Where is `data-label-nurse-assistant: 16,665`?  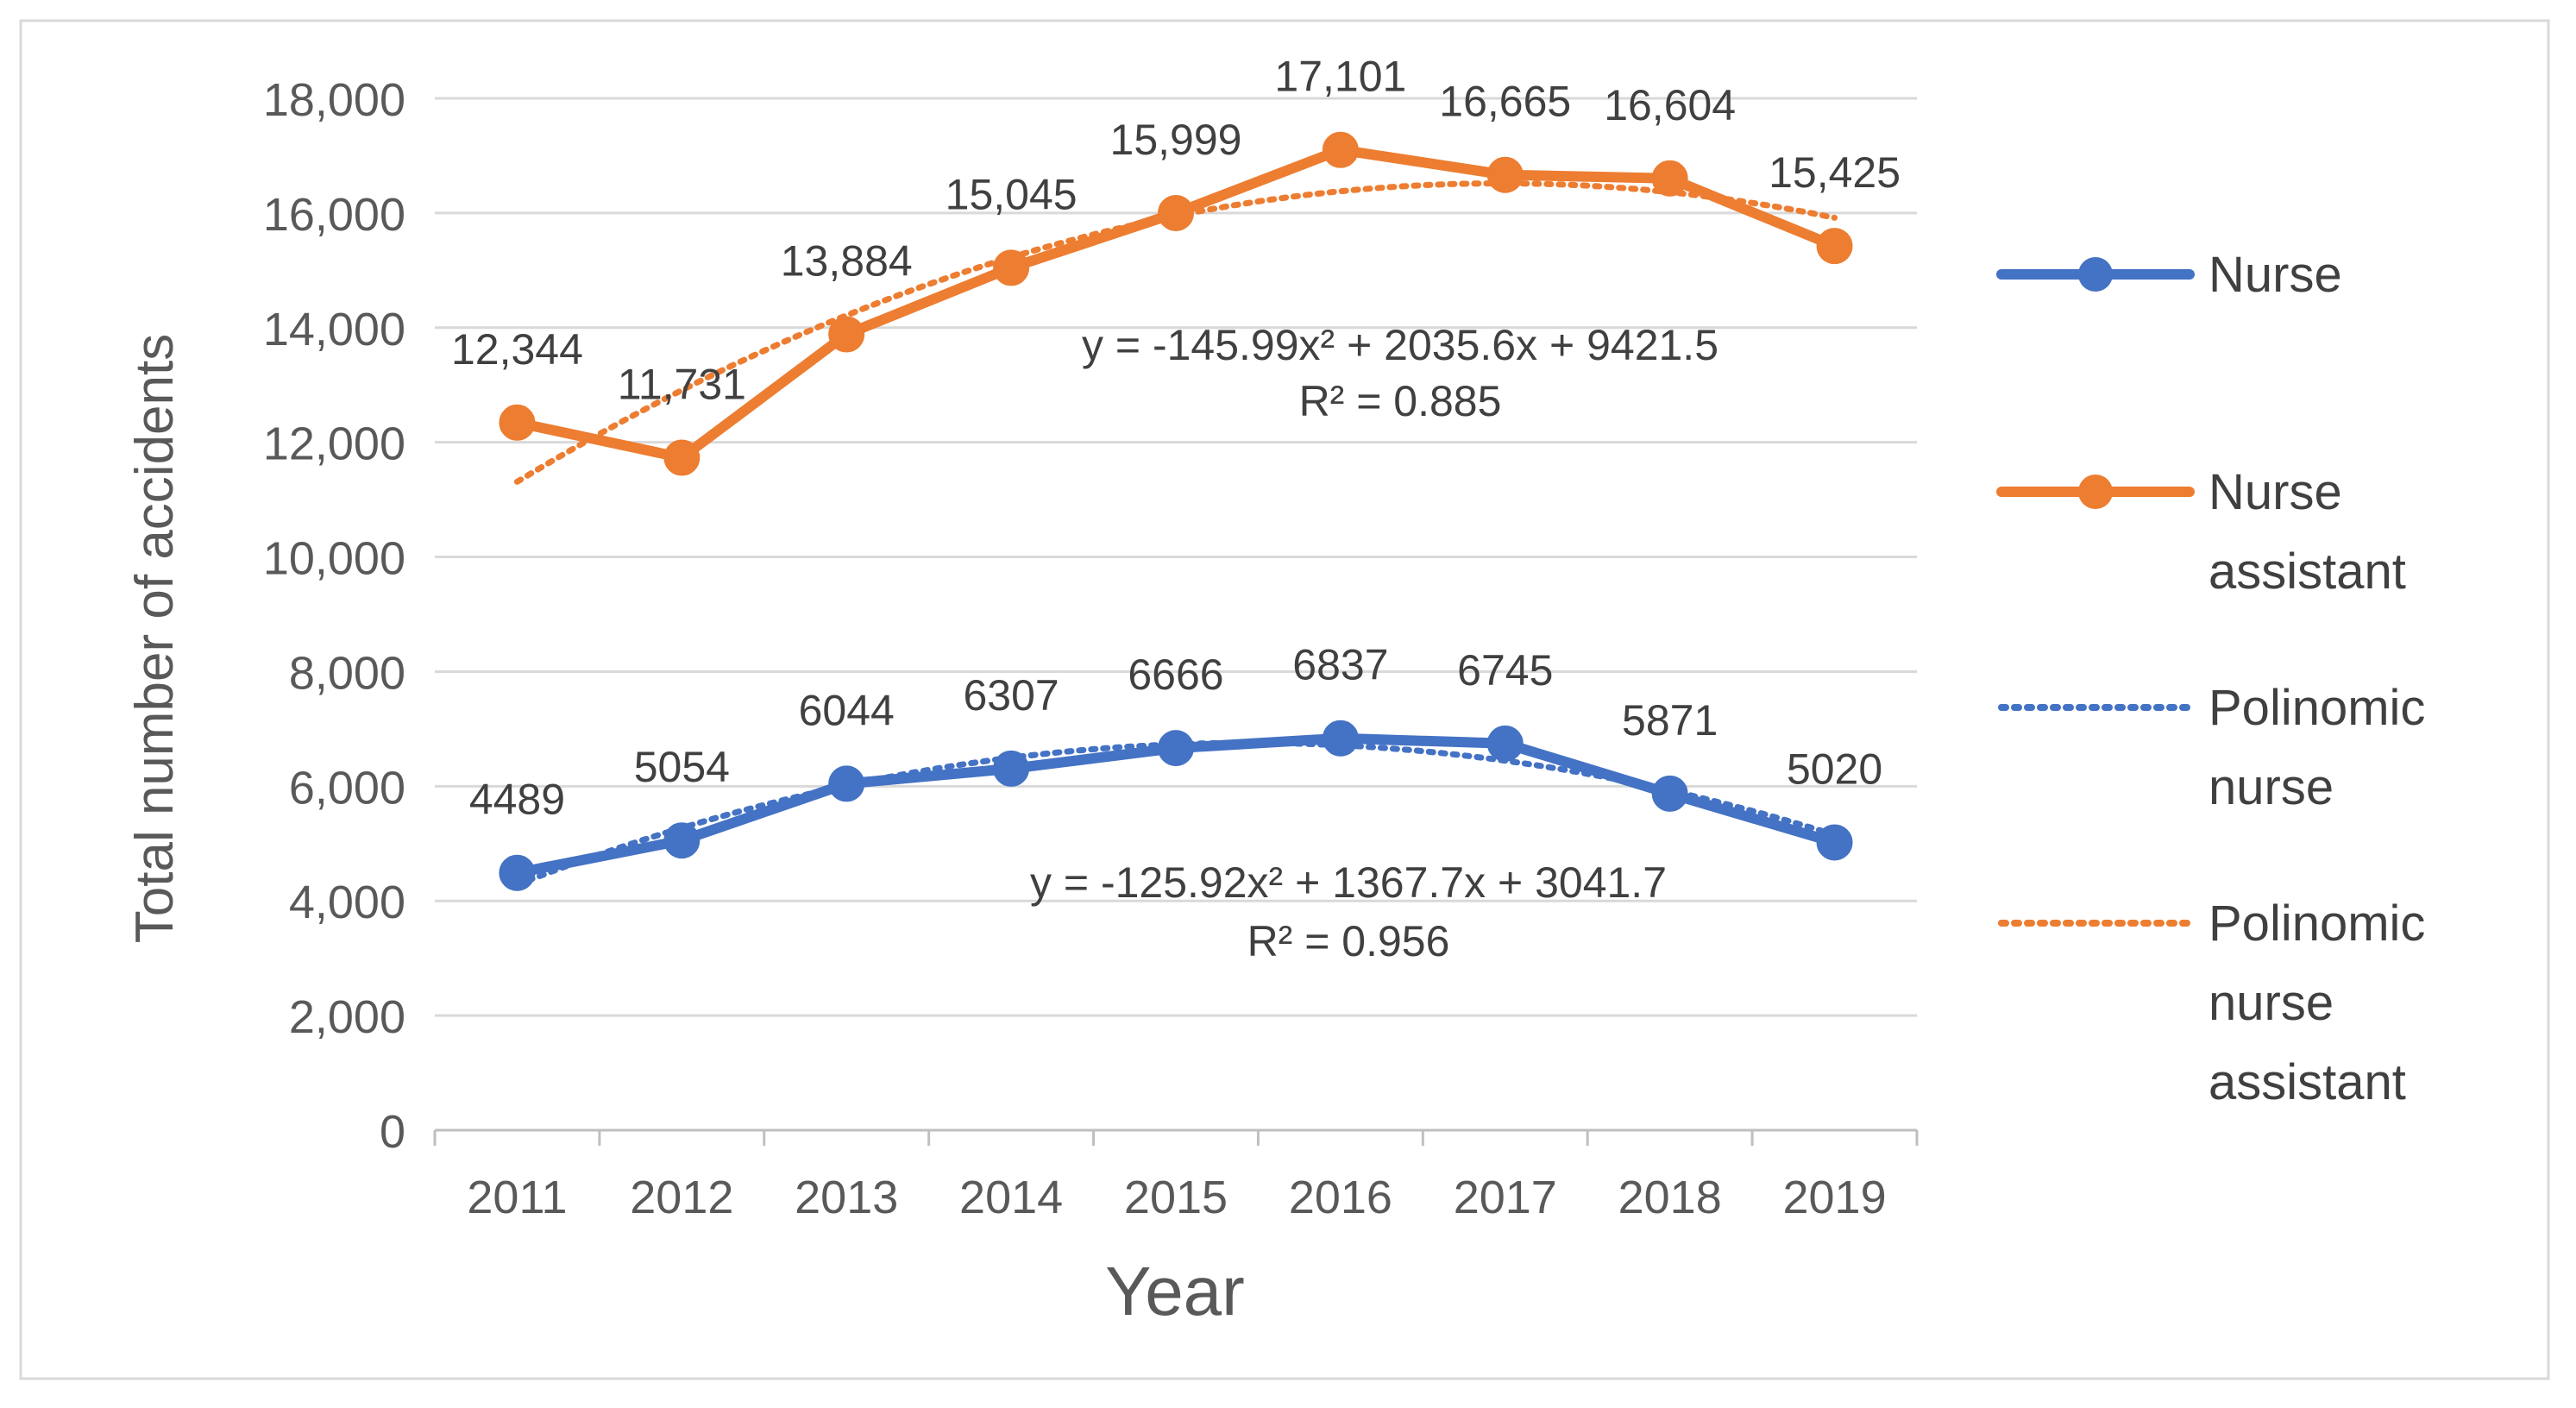
data-label-nurse-assistant: 16,665 is located at coordinates (1505, 102).